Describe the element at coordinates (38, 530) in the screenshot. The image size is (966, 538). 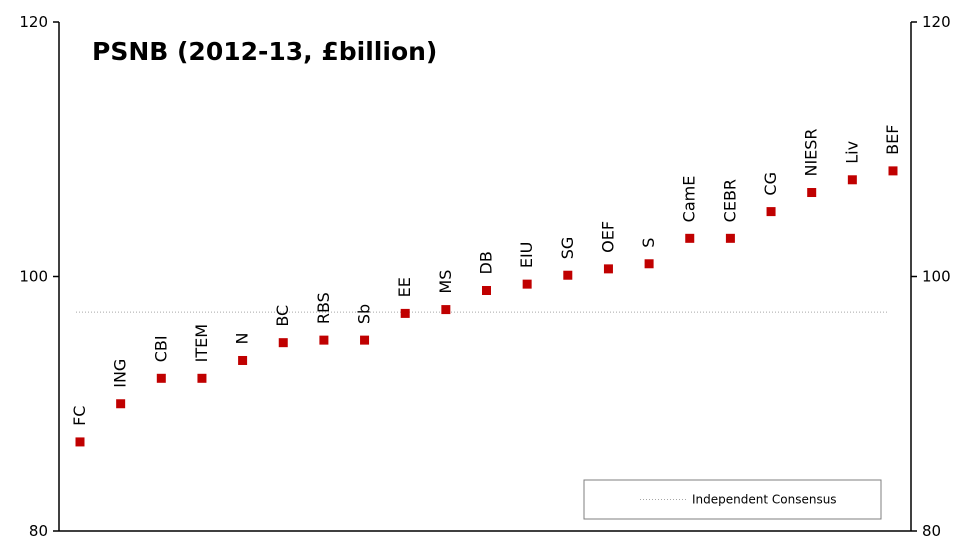
I see `y-tick-label-left: 80` at that location.